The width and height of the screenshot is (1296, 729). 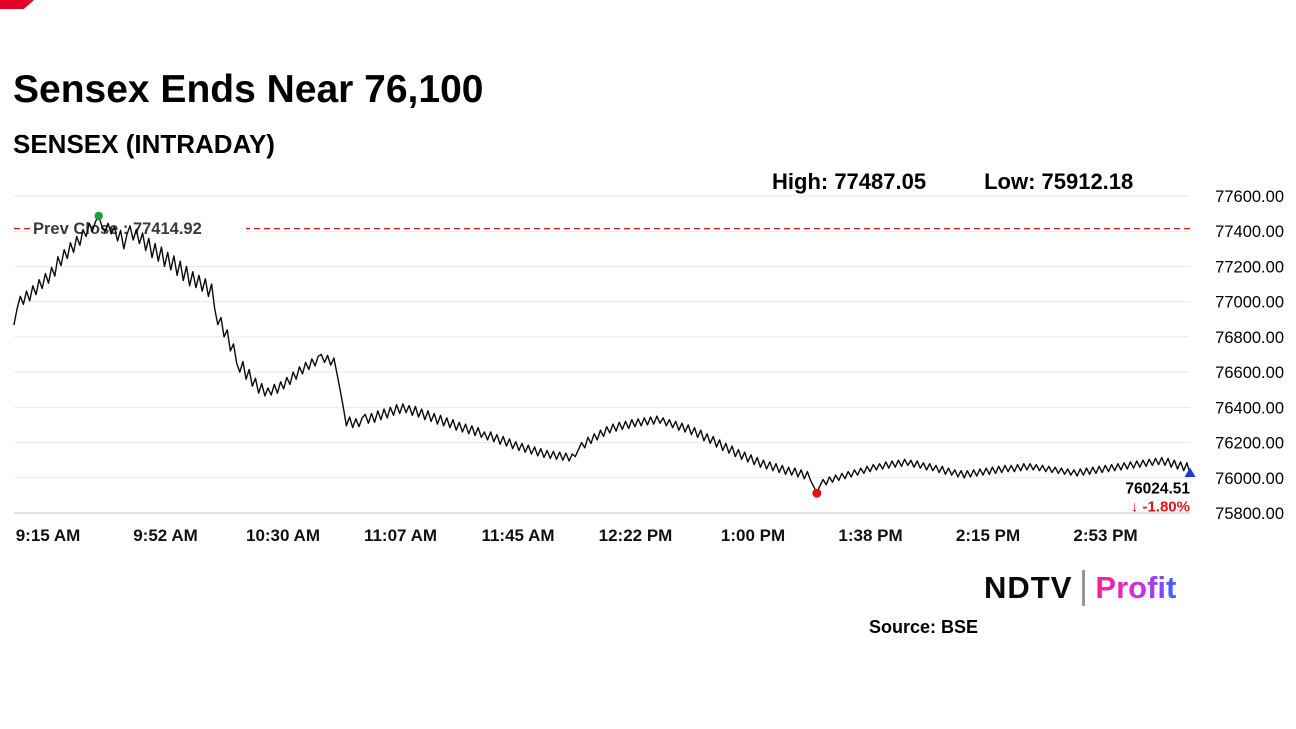 I want to click on source-credit: Source: BSE, so click(x=924, y=627).